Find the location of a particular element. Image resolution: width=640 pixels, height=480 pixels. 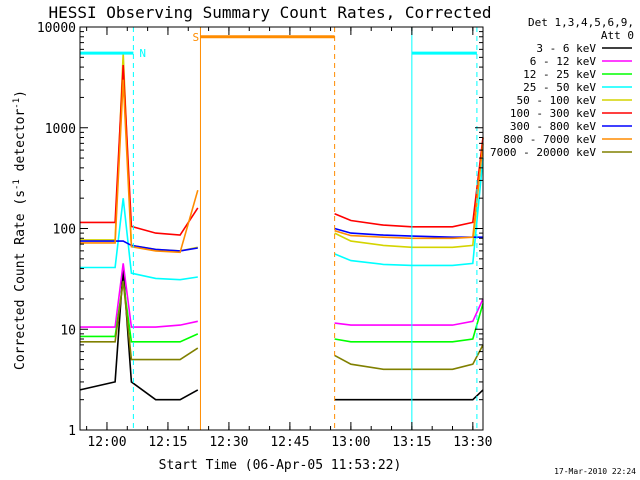

y-tick-label: 10 is located at coordinates (68, 330).